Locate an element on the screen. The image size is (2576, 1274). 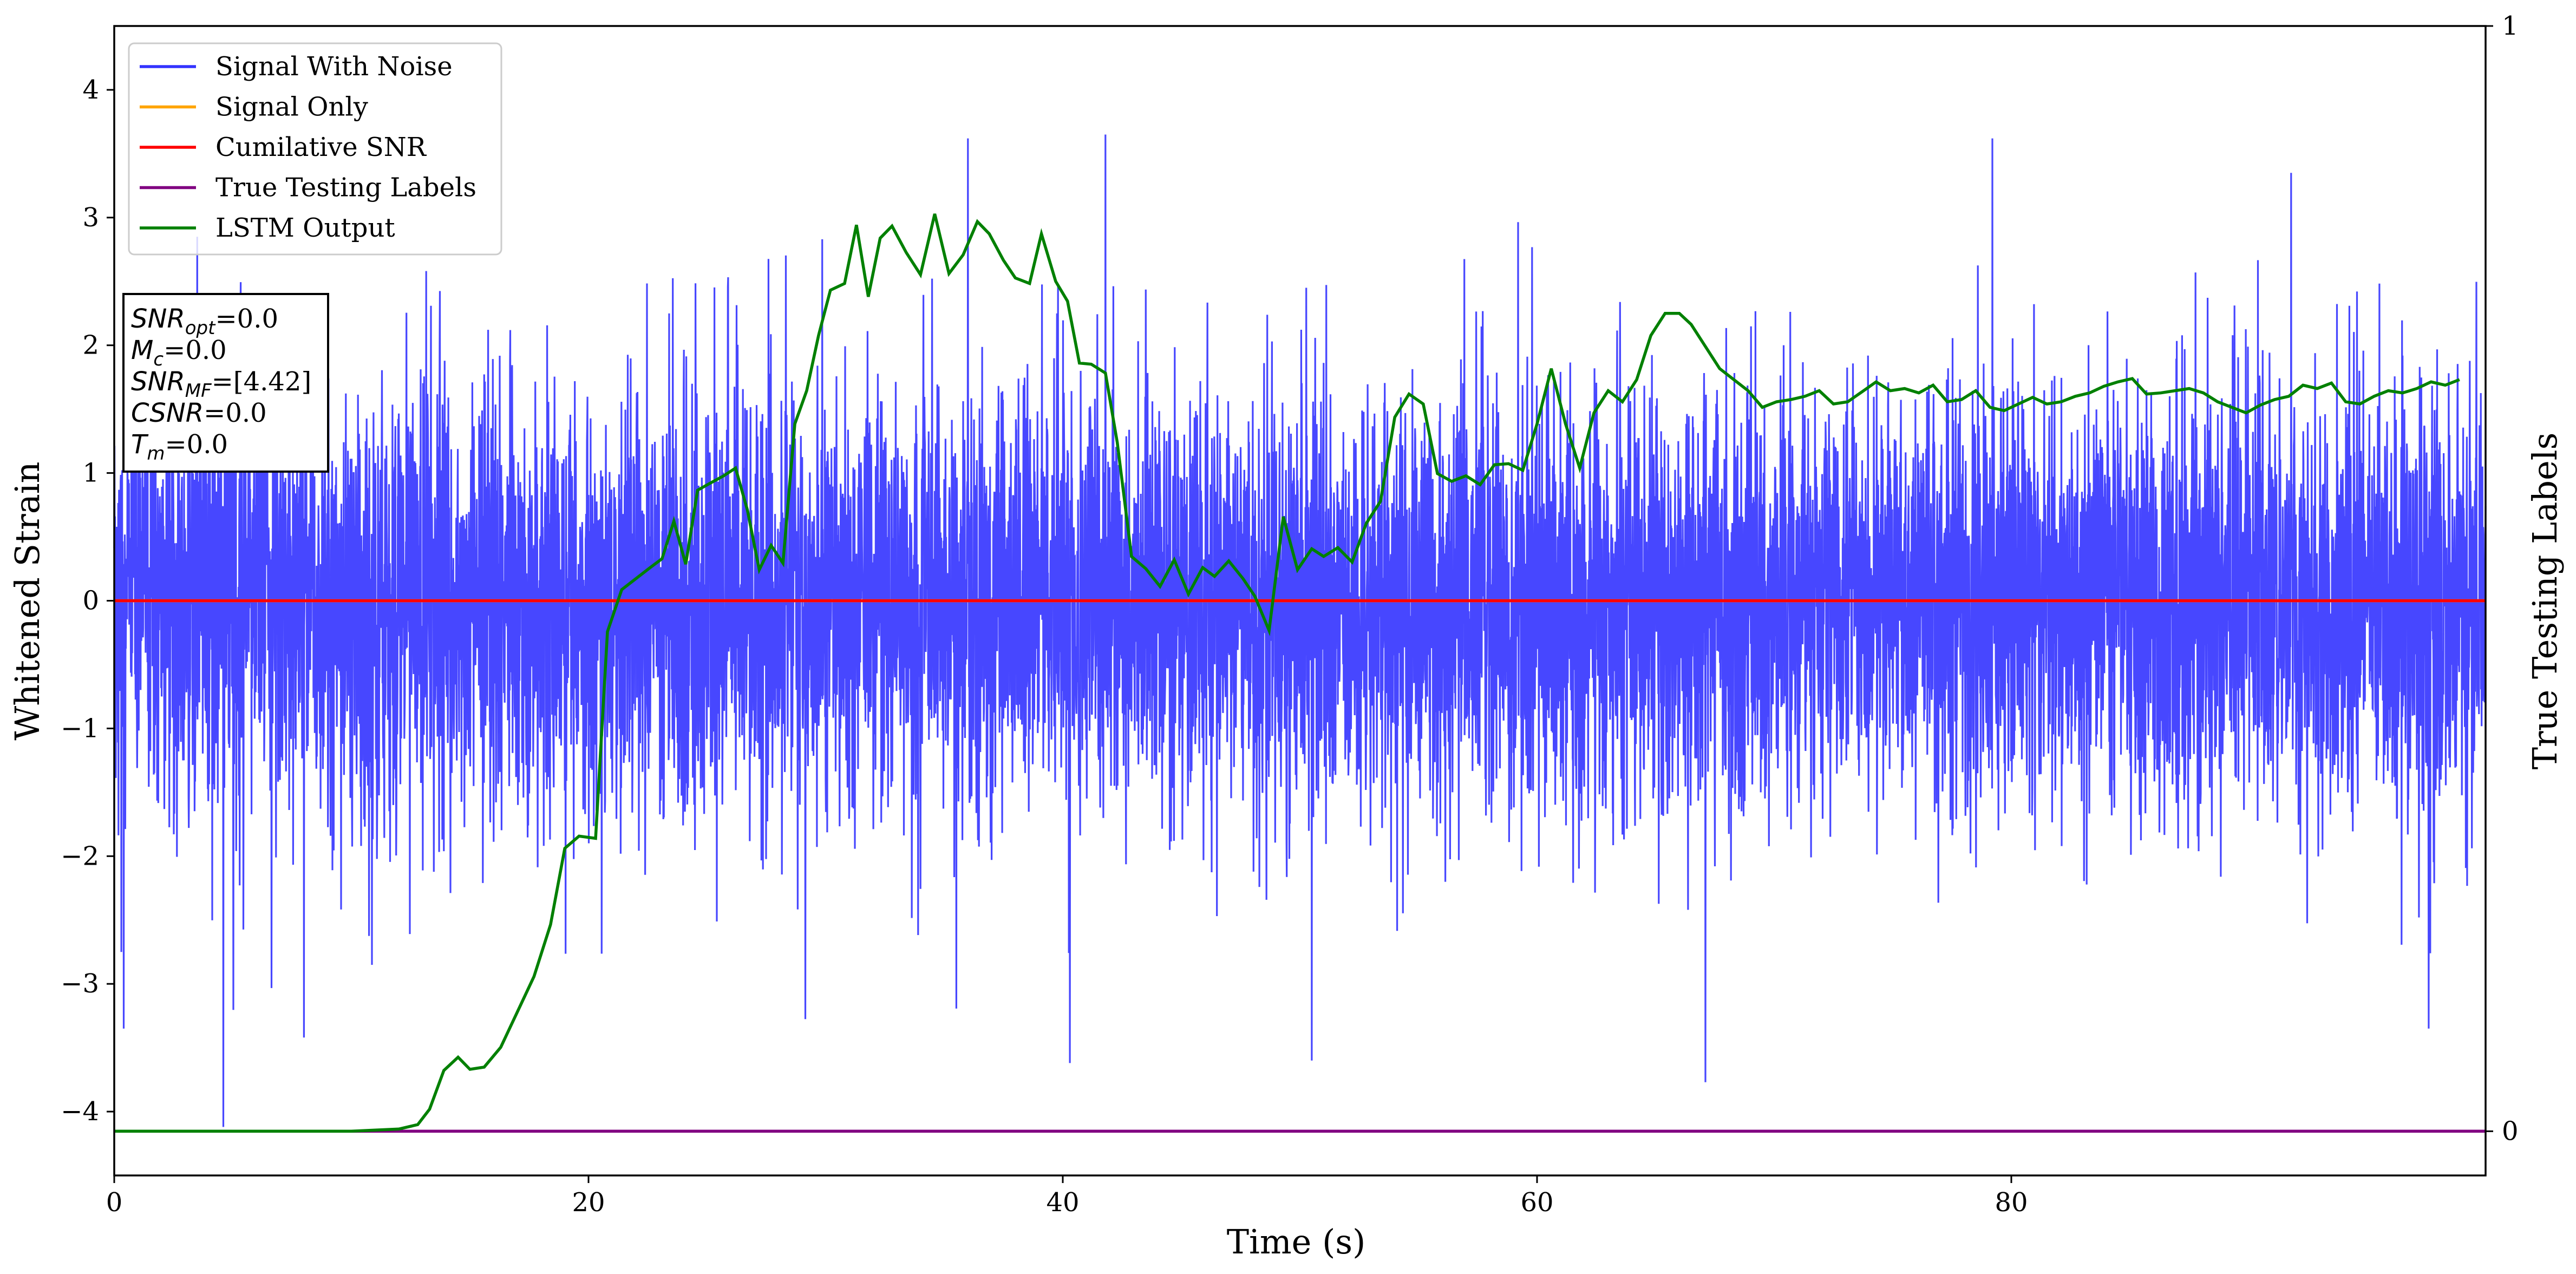
info-line: SNRopt=0.0 is located at coordinates (204, 321).